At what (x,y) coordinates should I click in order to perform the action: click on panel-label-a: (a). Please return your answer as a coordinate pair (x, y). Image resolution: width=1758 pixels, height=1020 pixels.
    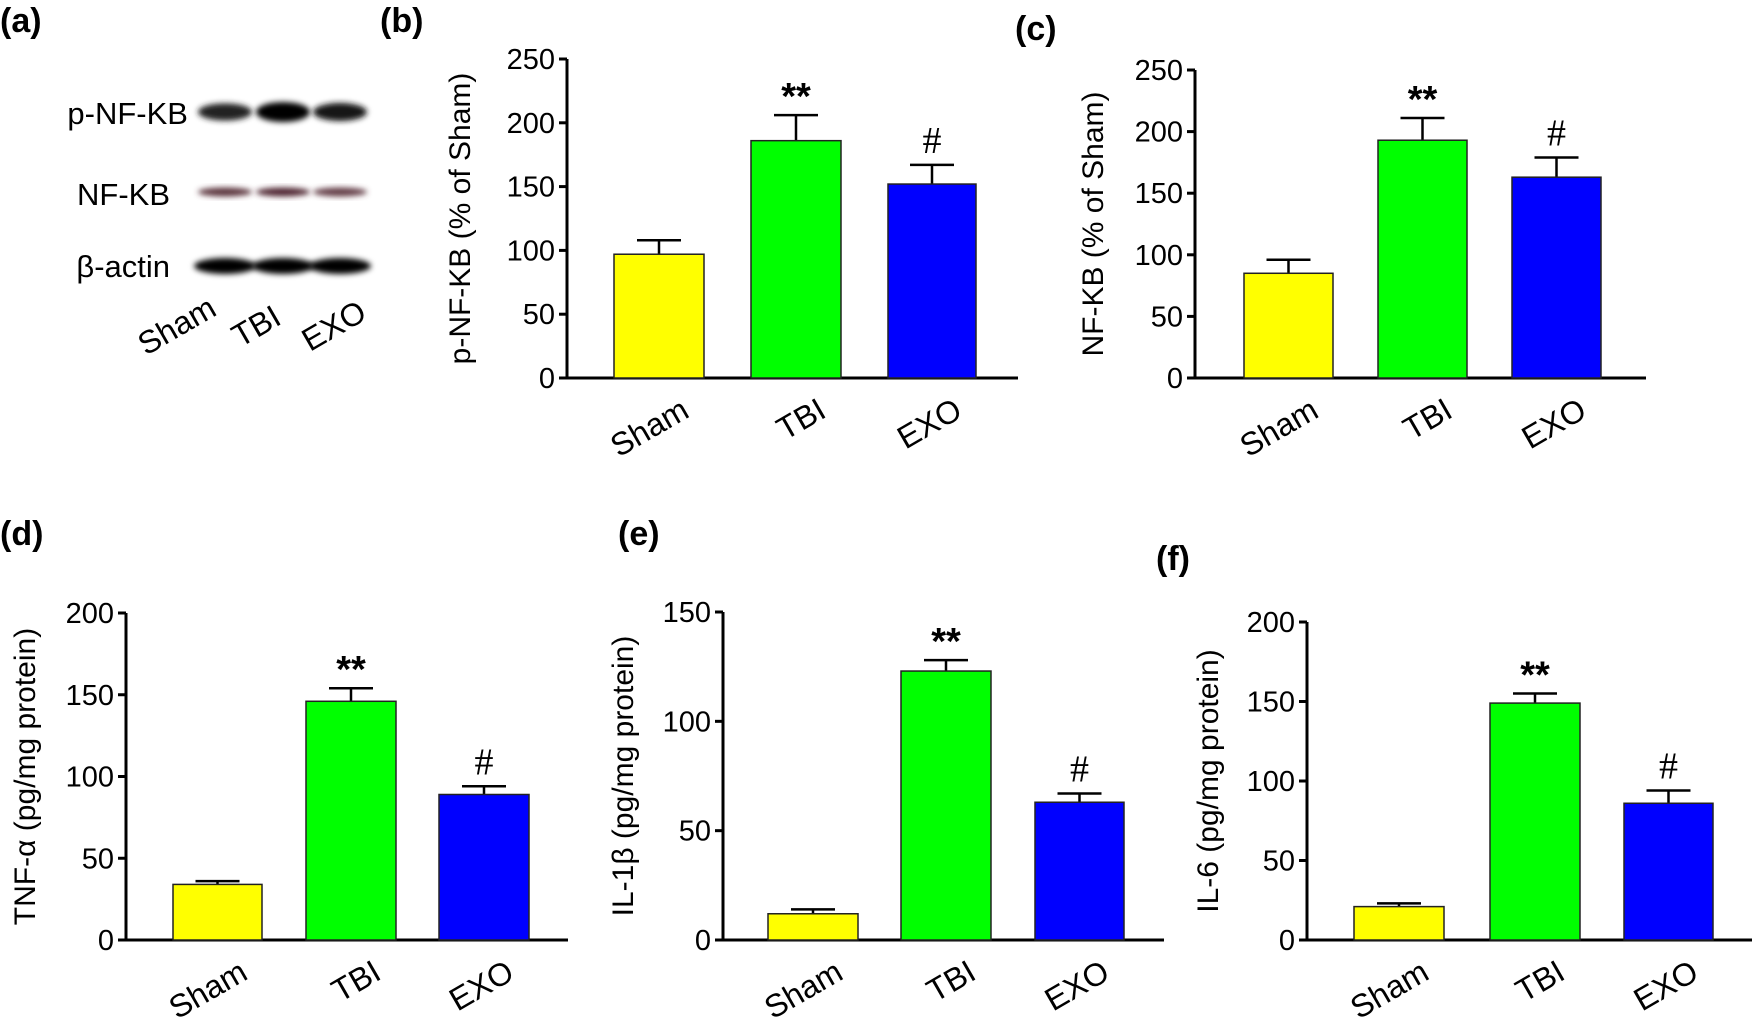
    Looking at the image, I should click on (21, 21).